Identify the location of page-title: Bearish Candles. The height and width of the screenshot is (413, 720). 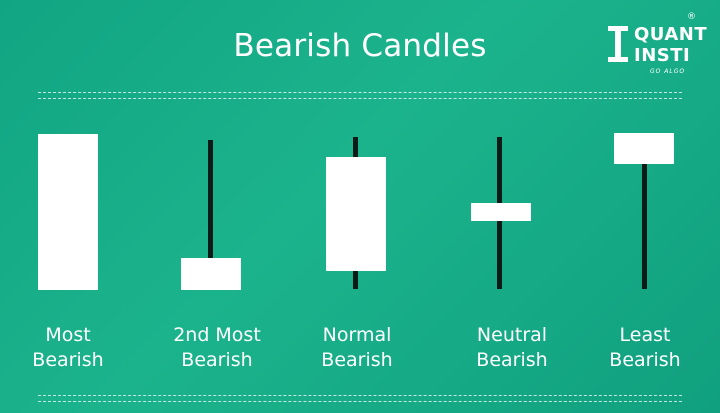
(360, 46).